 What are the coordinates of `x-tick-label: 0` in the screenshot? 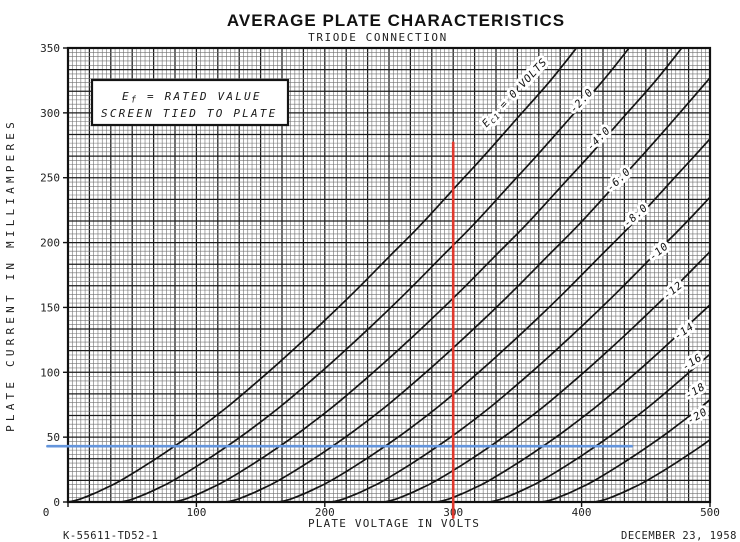 It's located at (46, 512).